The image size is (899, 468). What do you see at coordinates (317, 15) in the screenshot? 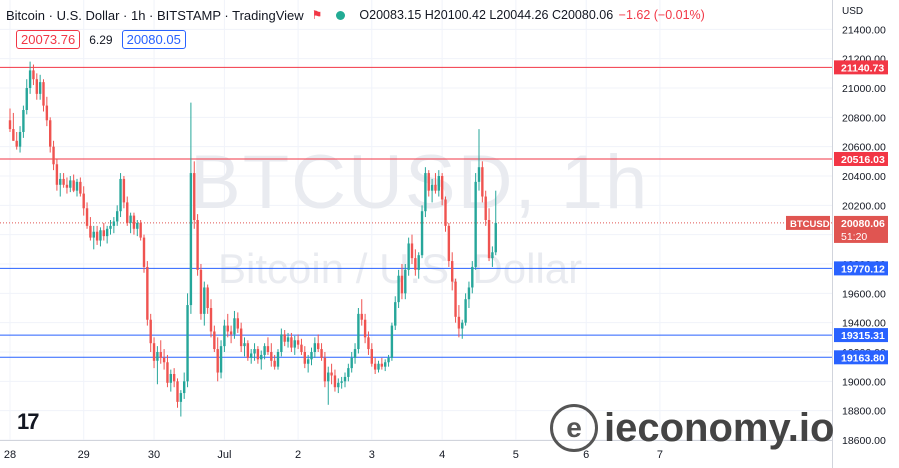
I see `flag-icon: ⚑` at bounding box center [317, 15].